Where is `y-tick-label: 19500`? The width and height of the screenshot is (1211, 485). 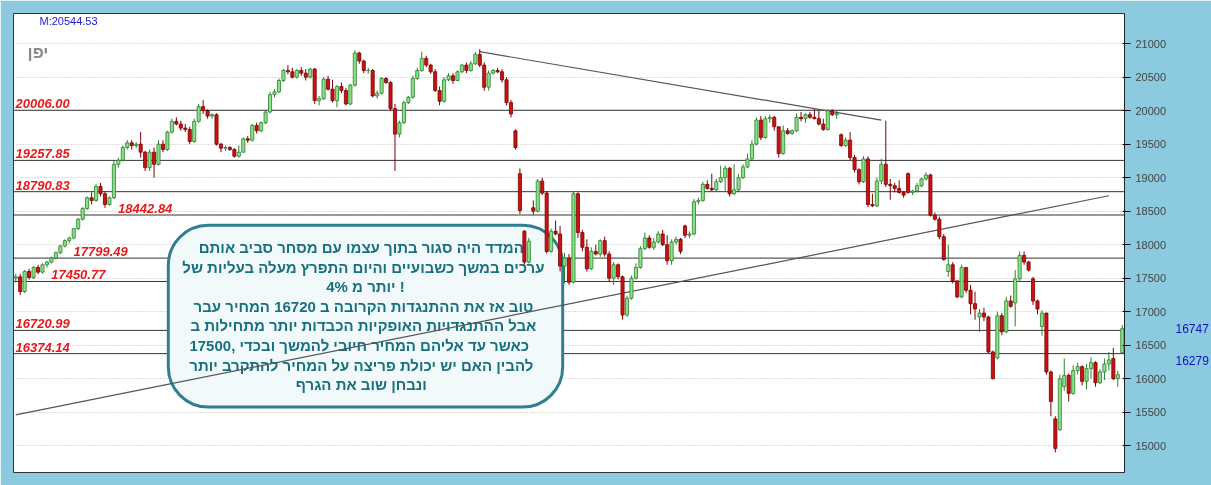
y-tick-label: 19500 is located at coordinates (1151, 144).